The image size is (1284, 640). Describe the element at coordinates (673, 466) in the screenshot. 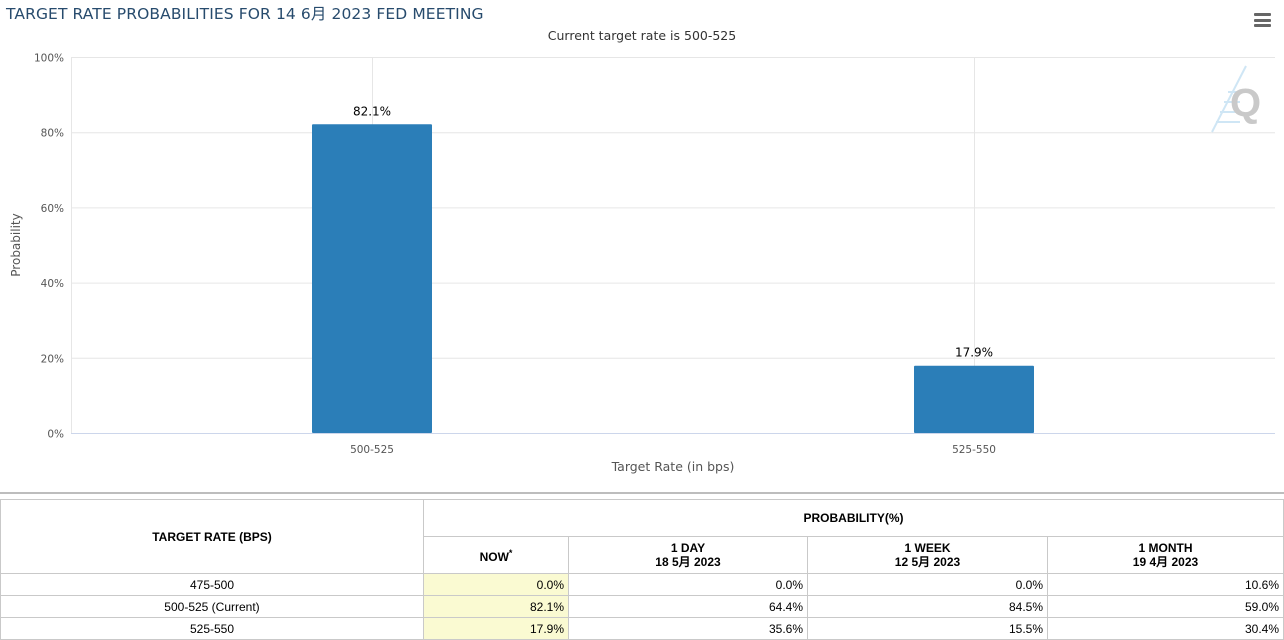

I see `x-axis-title: Target Rate (in bps)` at that location.